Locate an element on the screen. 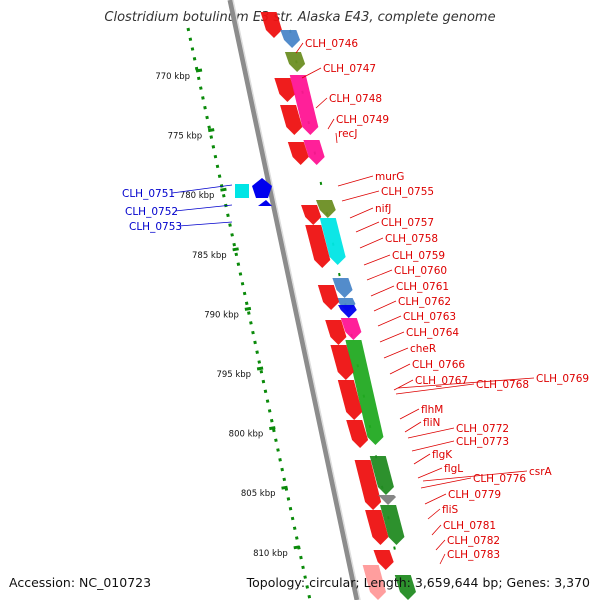 The image size is (600, 600). forward-gene-label: CLH_0748 is located at coordinates (355, 99).